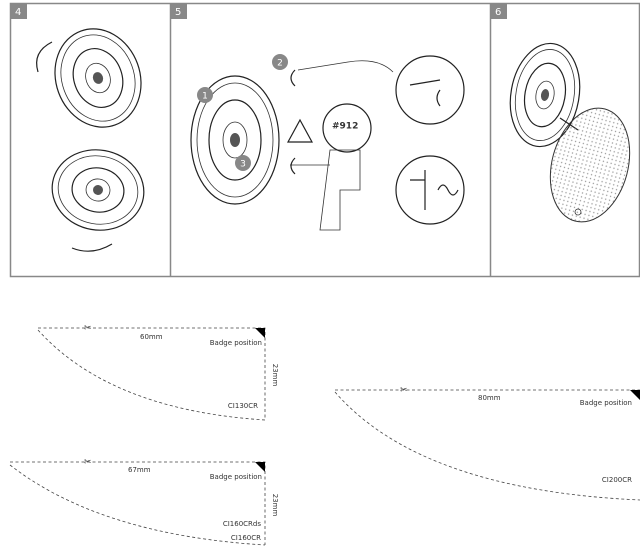 This screenshot has height=548, width=640. I want to click on marker-label: 3, so click(243, 165).